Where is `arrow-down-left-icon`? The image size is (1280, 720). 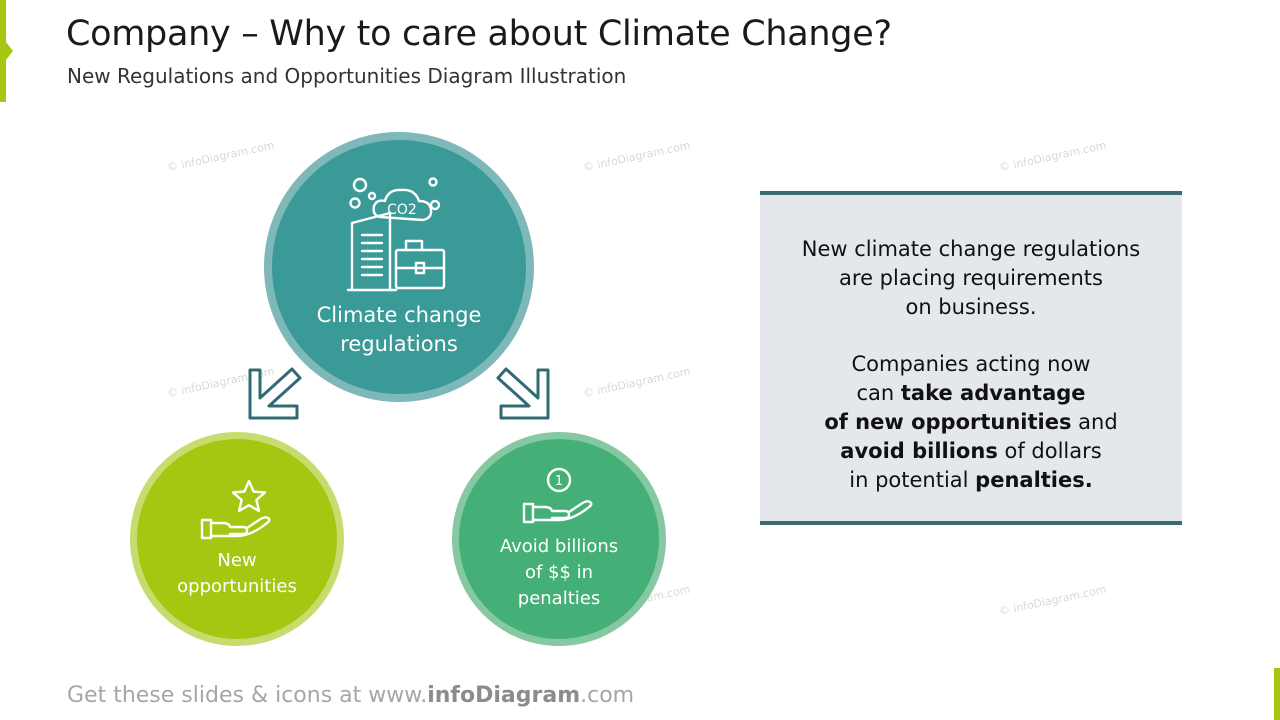
arrow-down-left-icon is located at coordinates (275, 393).